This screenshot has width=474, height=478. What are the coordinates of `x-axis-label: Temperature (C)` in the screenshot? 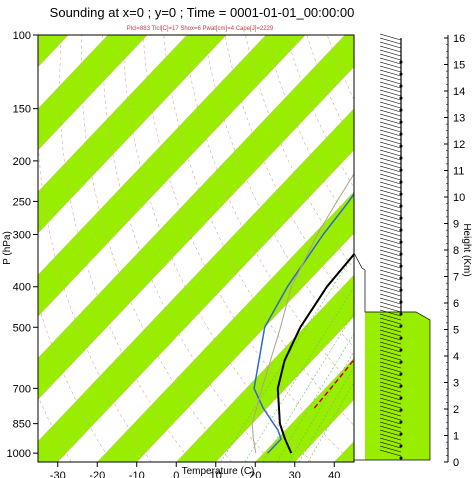 It's located at (218, 471).